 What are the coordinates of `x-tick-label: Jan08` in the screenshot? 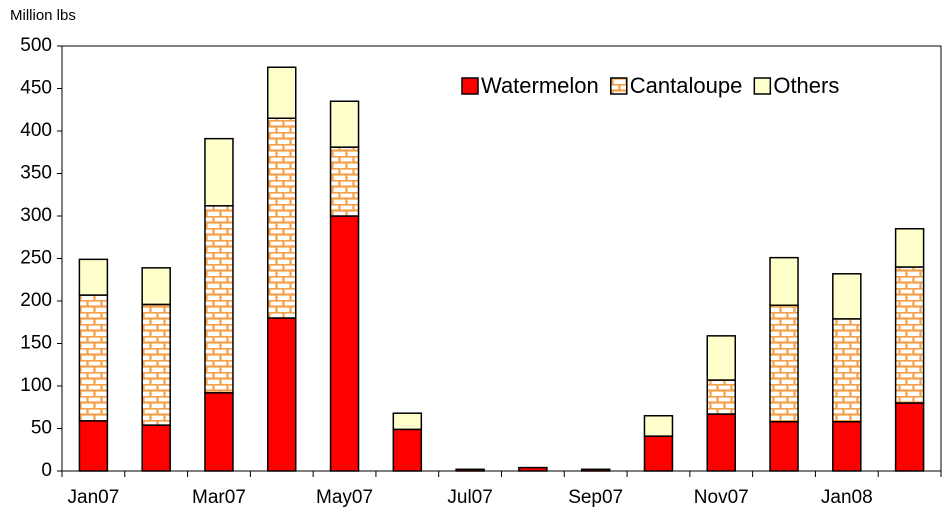 It's located at (847, 497).